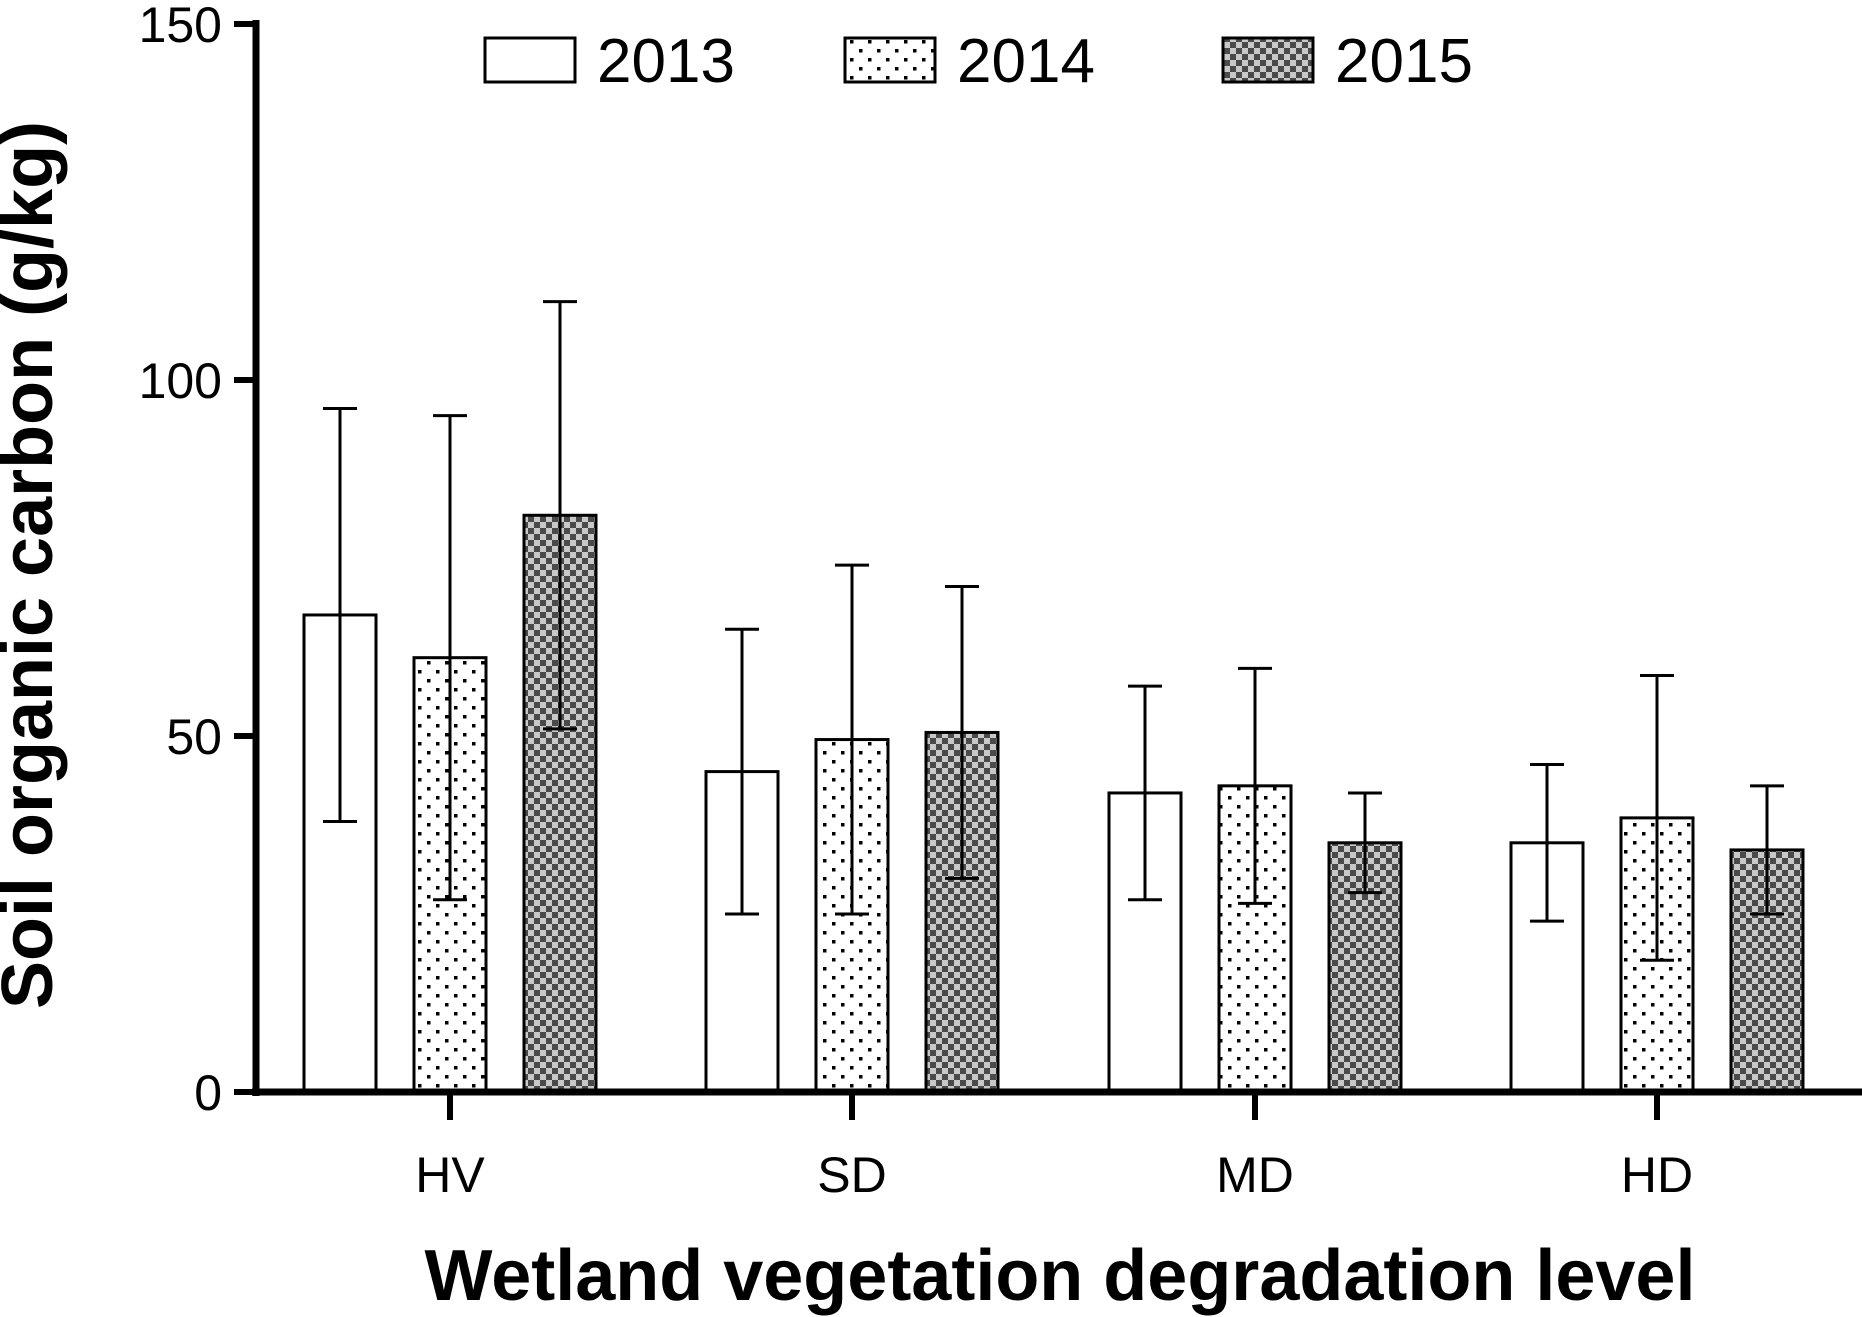  What do you see at coordinates (1060, 1276) in the screenshot?
I see `x-axis-title: Wetland vegetation degradation level` at bounding box center [1060, 1276].